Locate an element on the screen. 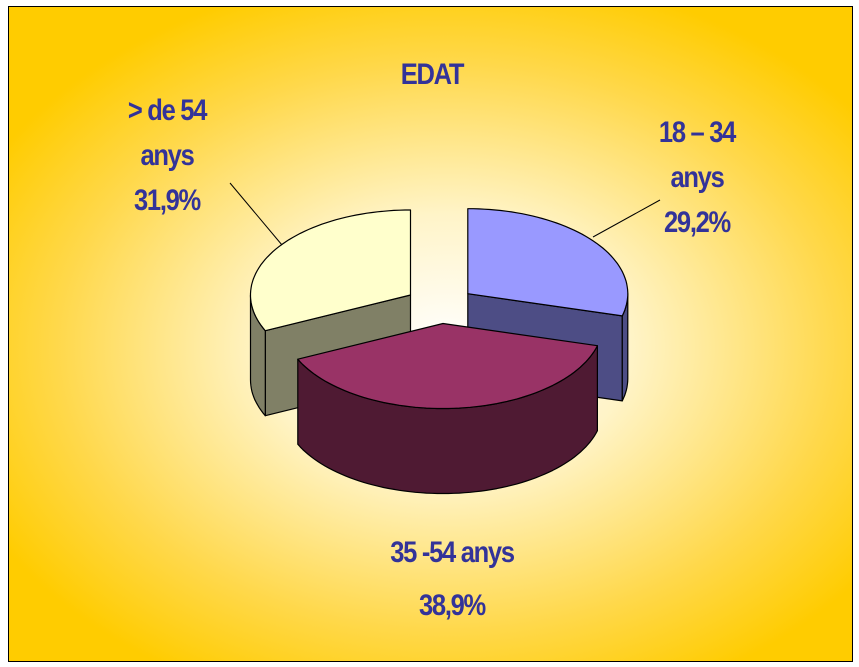  category-label: 18 – 34 anys is located at coordinates (697, 155).